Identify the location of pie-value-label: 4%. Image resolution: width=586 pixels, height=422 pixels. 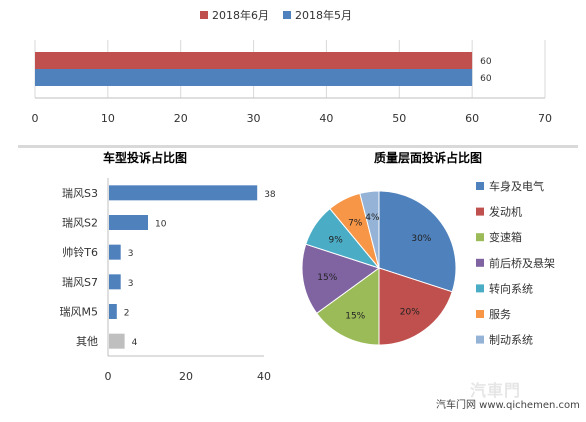
(372, 218).